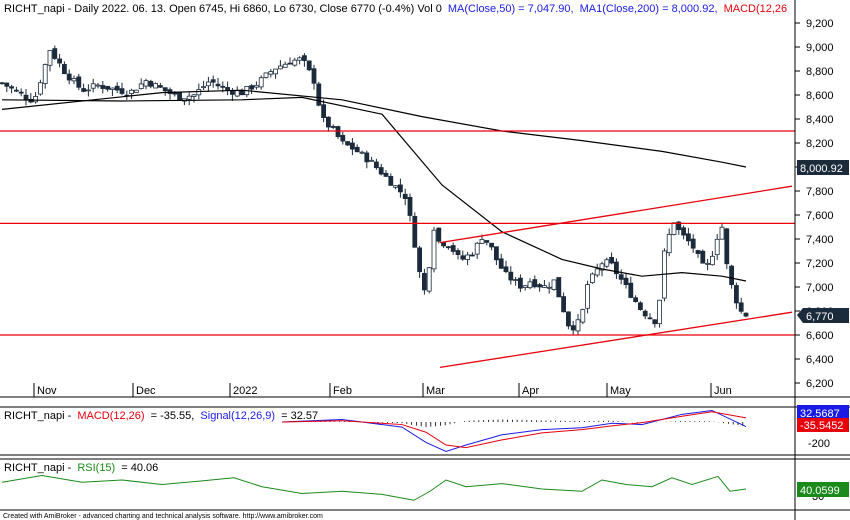 Image resolution: width=850 pixels, height=520 pixels. What do you see at coordinates (820, 48) in the screenshot?
I see `y-tick-label: 9,000` at bounding box center [820, 48].